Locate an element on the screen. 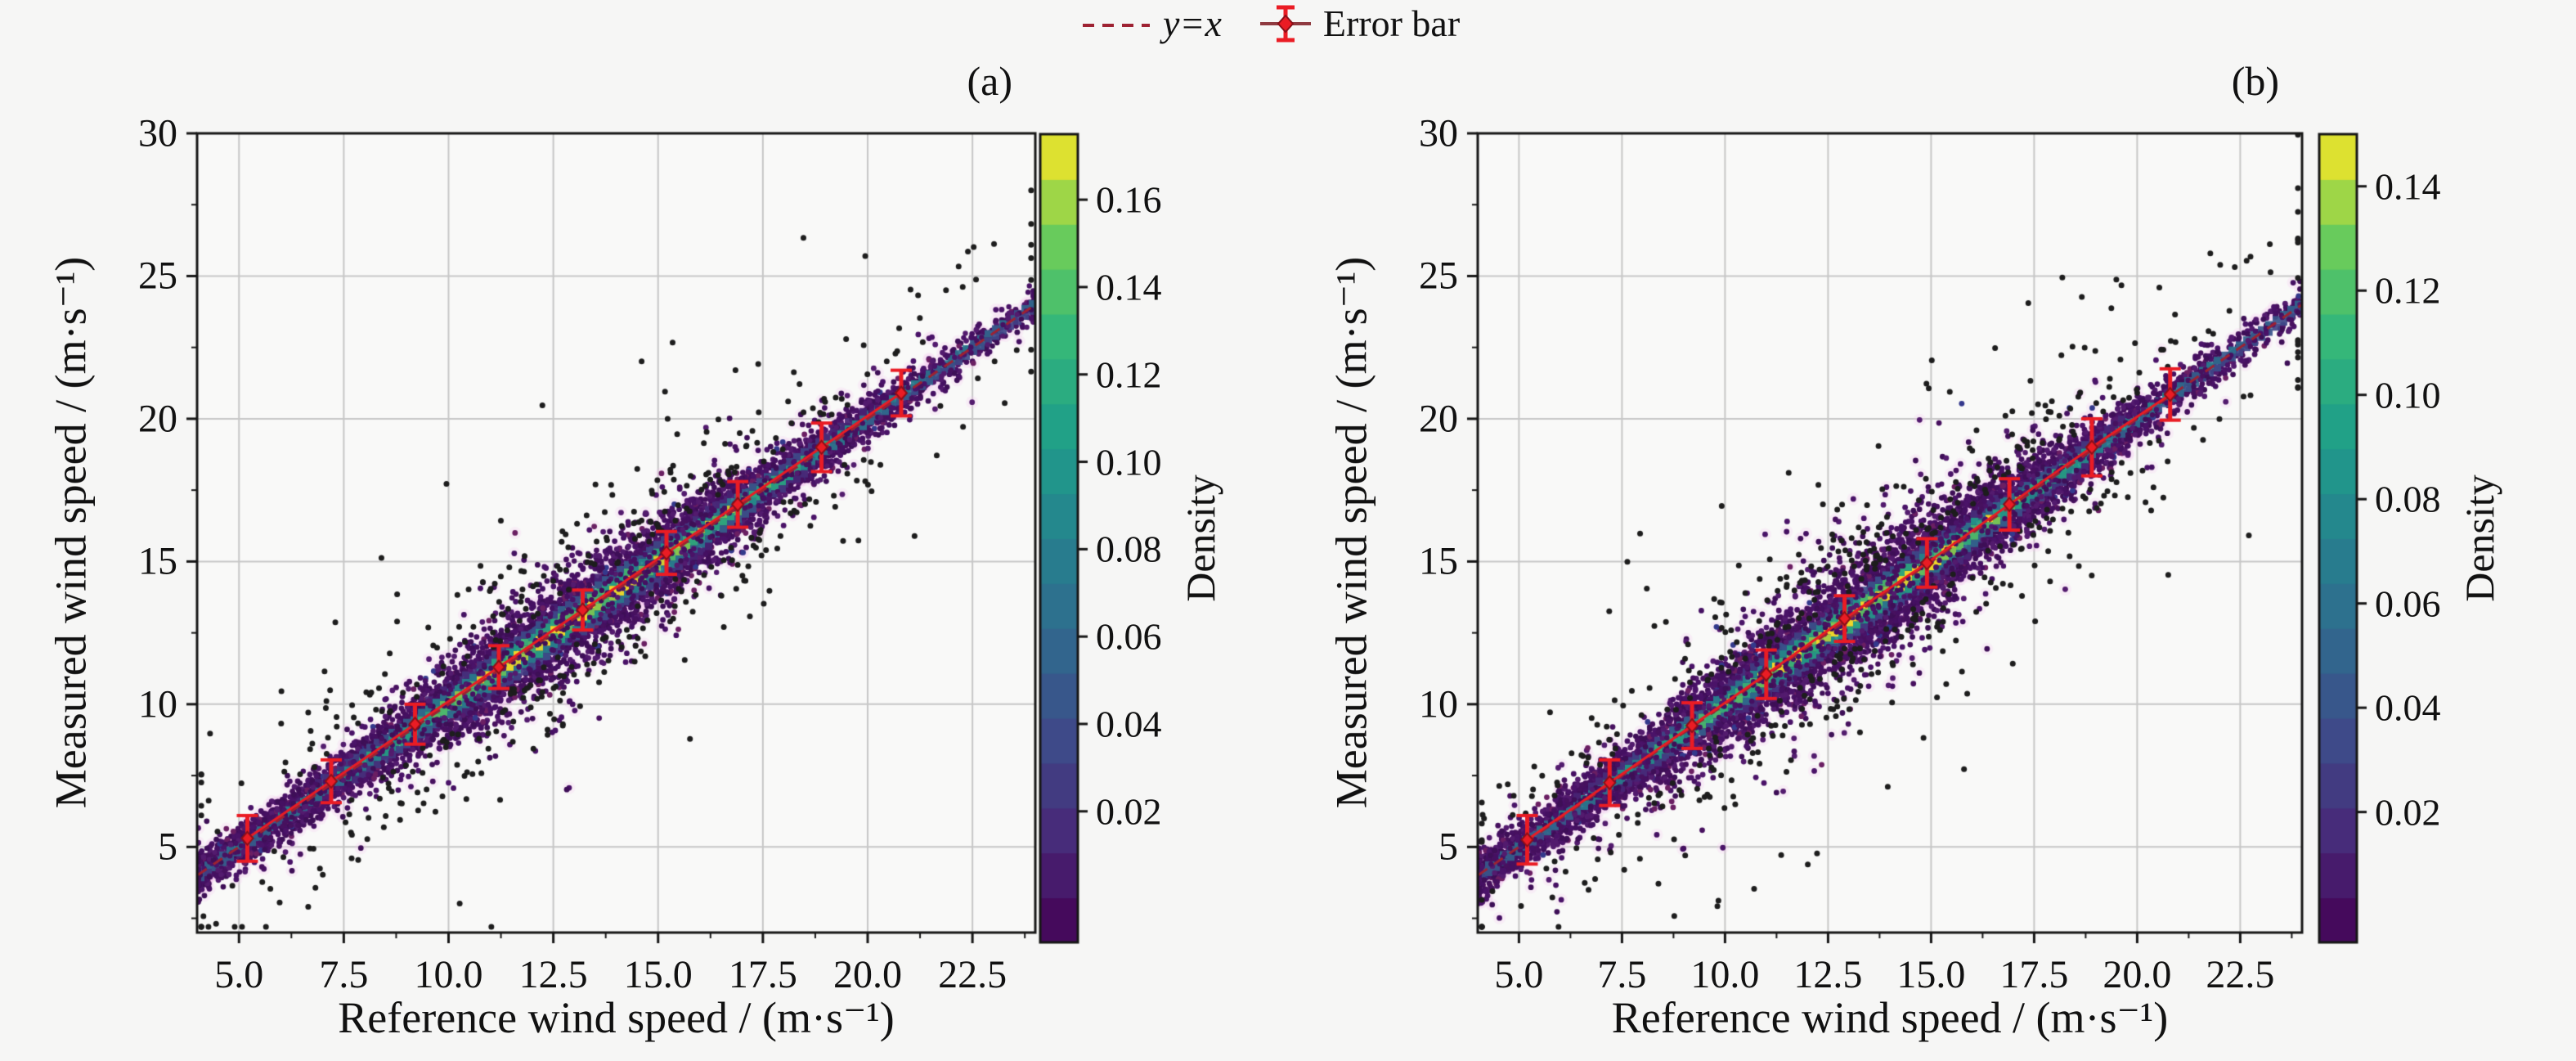 This screenshot has height=1061, width=2576. panel-a-y-axis-title: Measured wind speed / (m·s⁻¹) is located at coordinates (71, 532).